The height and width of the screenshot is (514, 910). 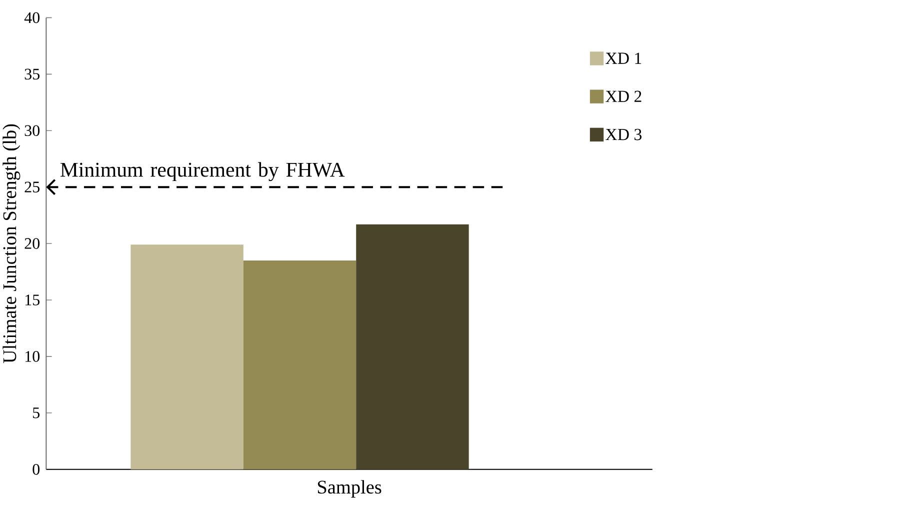 I want to click on ref-line-label: Minimum requirement by FHWA, so click(x=202, y=171).